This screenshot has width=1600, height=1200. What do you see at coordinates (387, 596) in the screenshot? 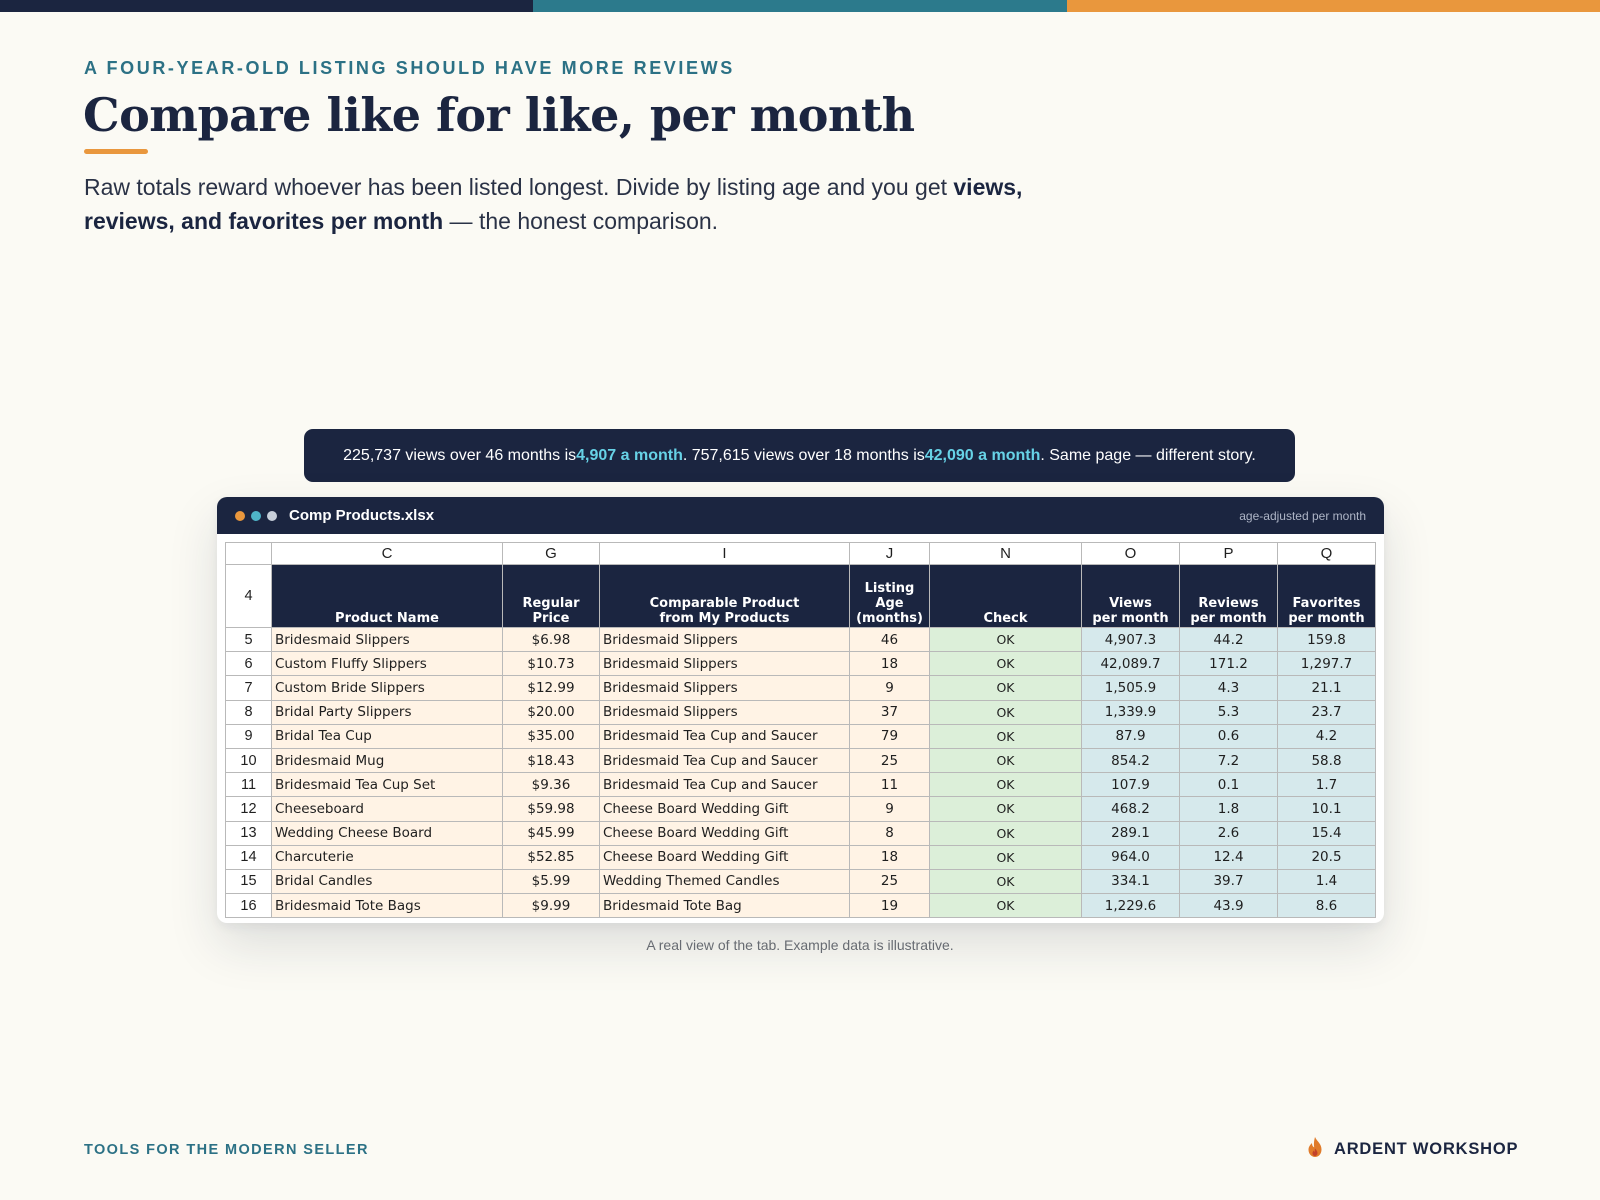
I see `header-cell-product-name: Product Name` at bounding box center [387, 596].